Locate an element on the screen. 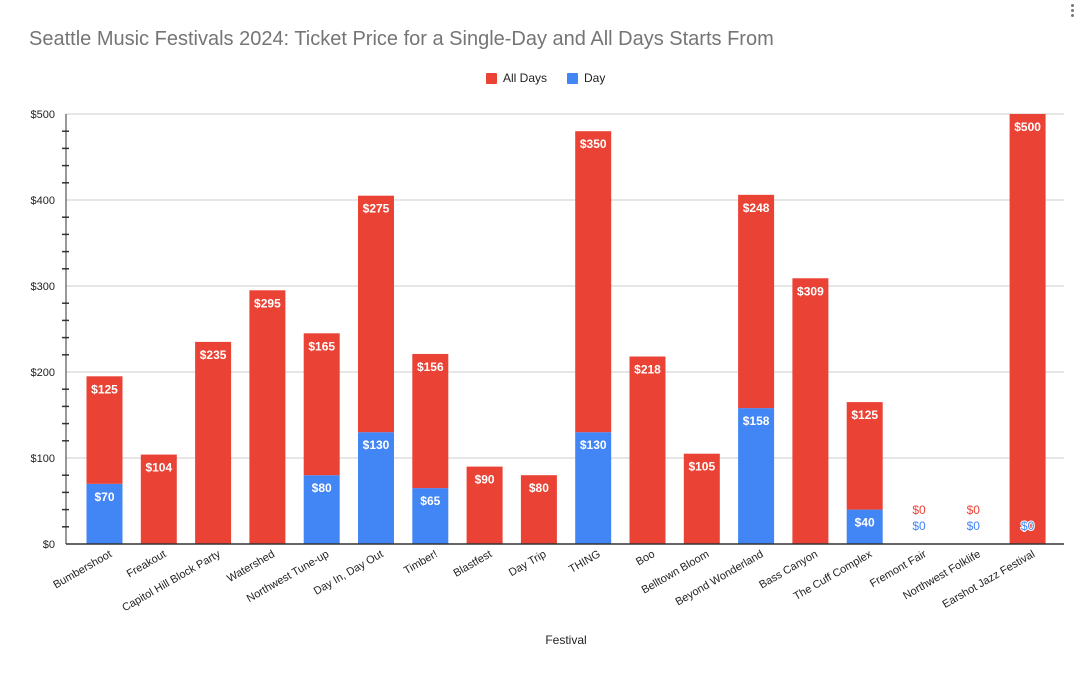 The height and width of the screenshot is (675, 1092). x-axis-title: Festival is located at coordinates (565, 640).